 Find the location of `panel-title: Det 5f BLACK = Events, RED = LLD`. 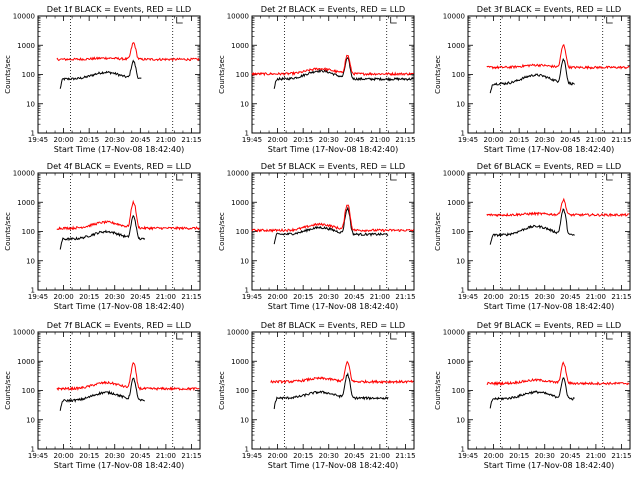

panel-title: Det 5f BLACK = Events, RED = LLD is located at coordinates (333, 166).